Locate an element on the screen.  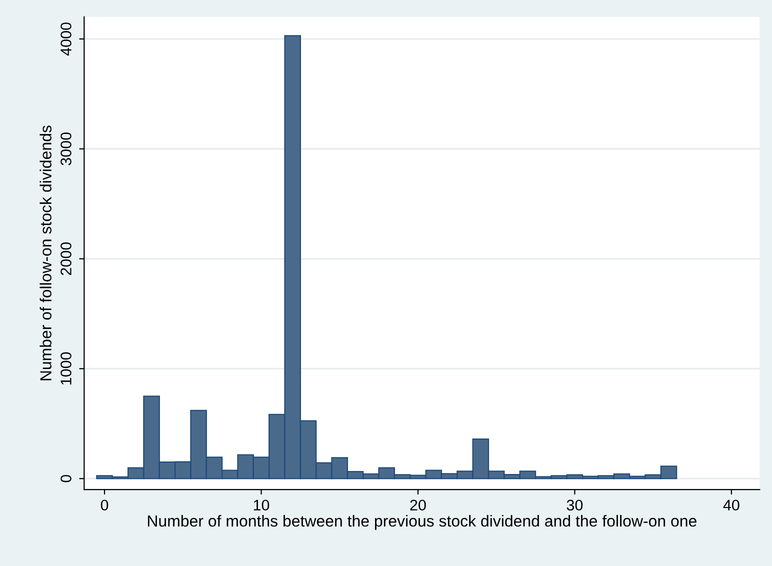
y-tick-label: 4000 is located at coordinates (66, 39).